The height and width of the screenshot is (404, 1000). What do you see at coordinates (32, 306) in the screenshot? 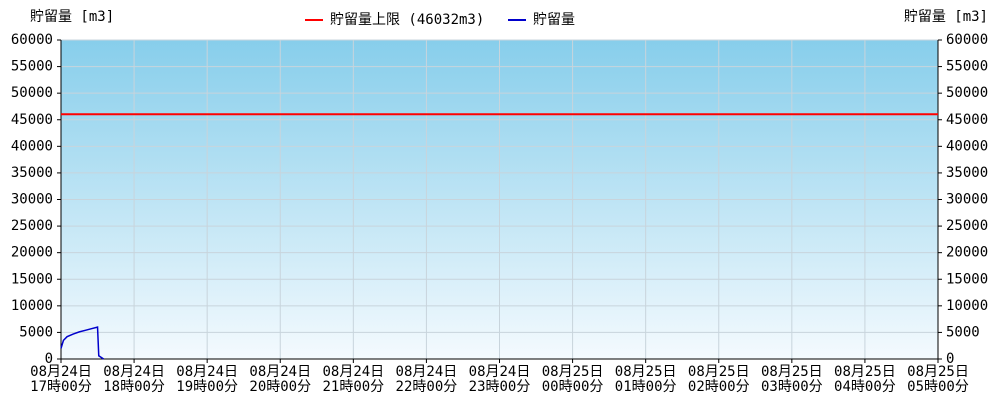
I see `y-tick-label: 10000` at bounding box center [32, 306].